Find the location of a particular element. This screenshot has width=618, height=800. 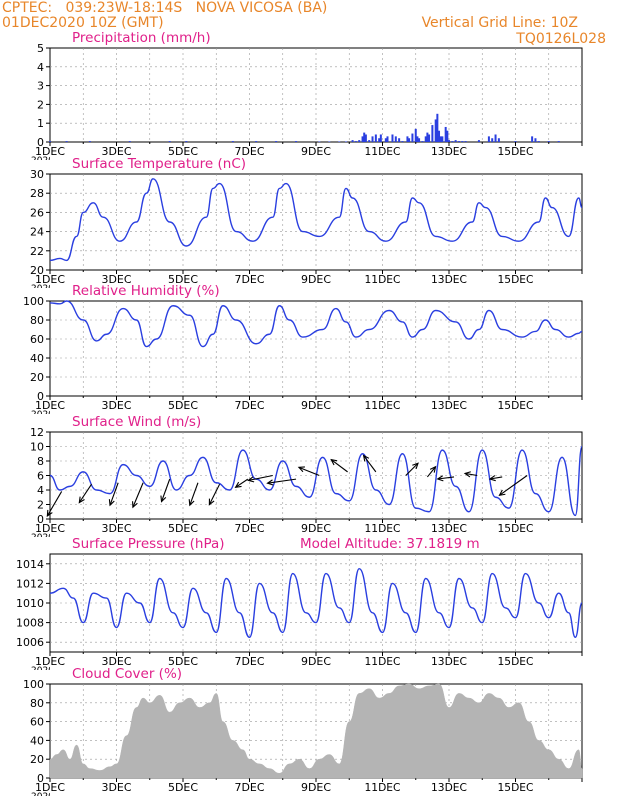

panel-title: Relative Humidity (%) is located at coordinates (146, 291).